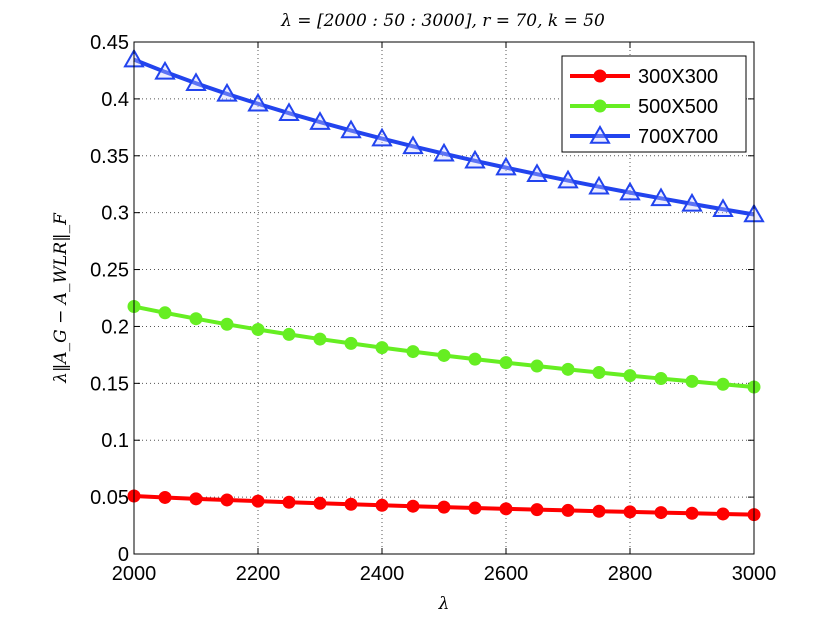 The image size is (830, 624). I want to click on x-tick-label: 3000, so click(754, 574).